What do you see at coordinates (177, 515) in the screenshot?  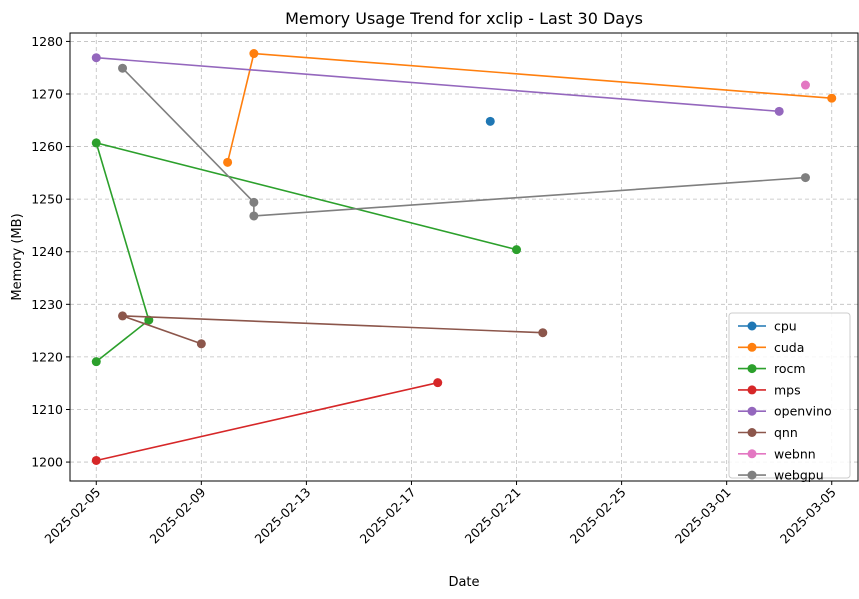 I see `x-tick-label: 2025-02-09` at bounding box center [177, 515].